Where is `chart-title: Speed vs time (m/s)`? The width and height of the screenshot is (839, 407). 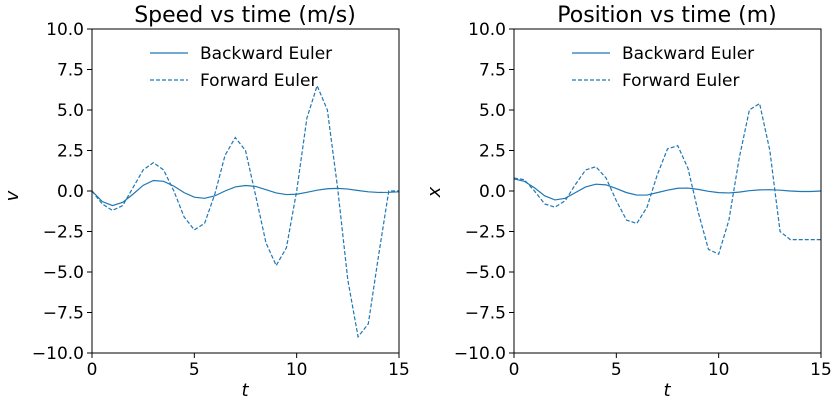 chart-title: Speed vs time (m/s) is located at coordinates (245, 15).